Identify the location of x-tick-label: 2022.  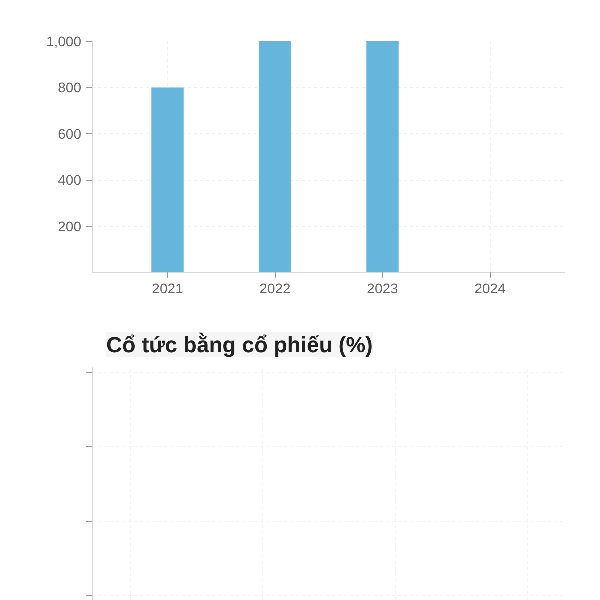
(276, 288).